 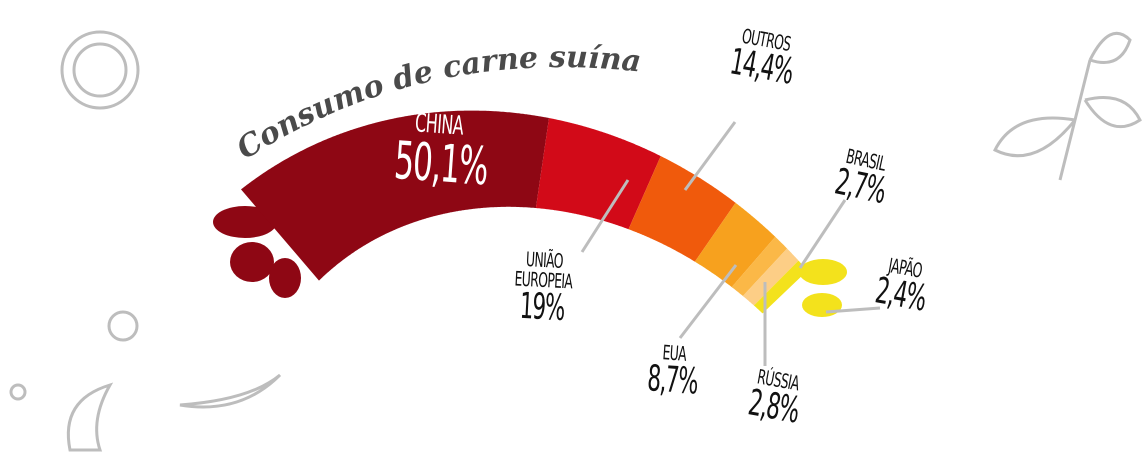 I want to click on value-label: 50,1%, so click(x=441, y=164).